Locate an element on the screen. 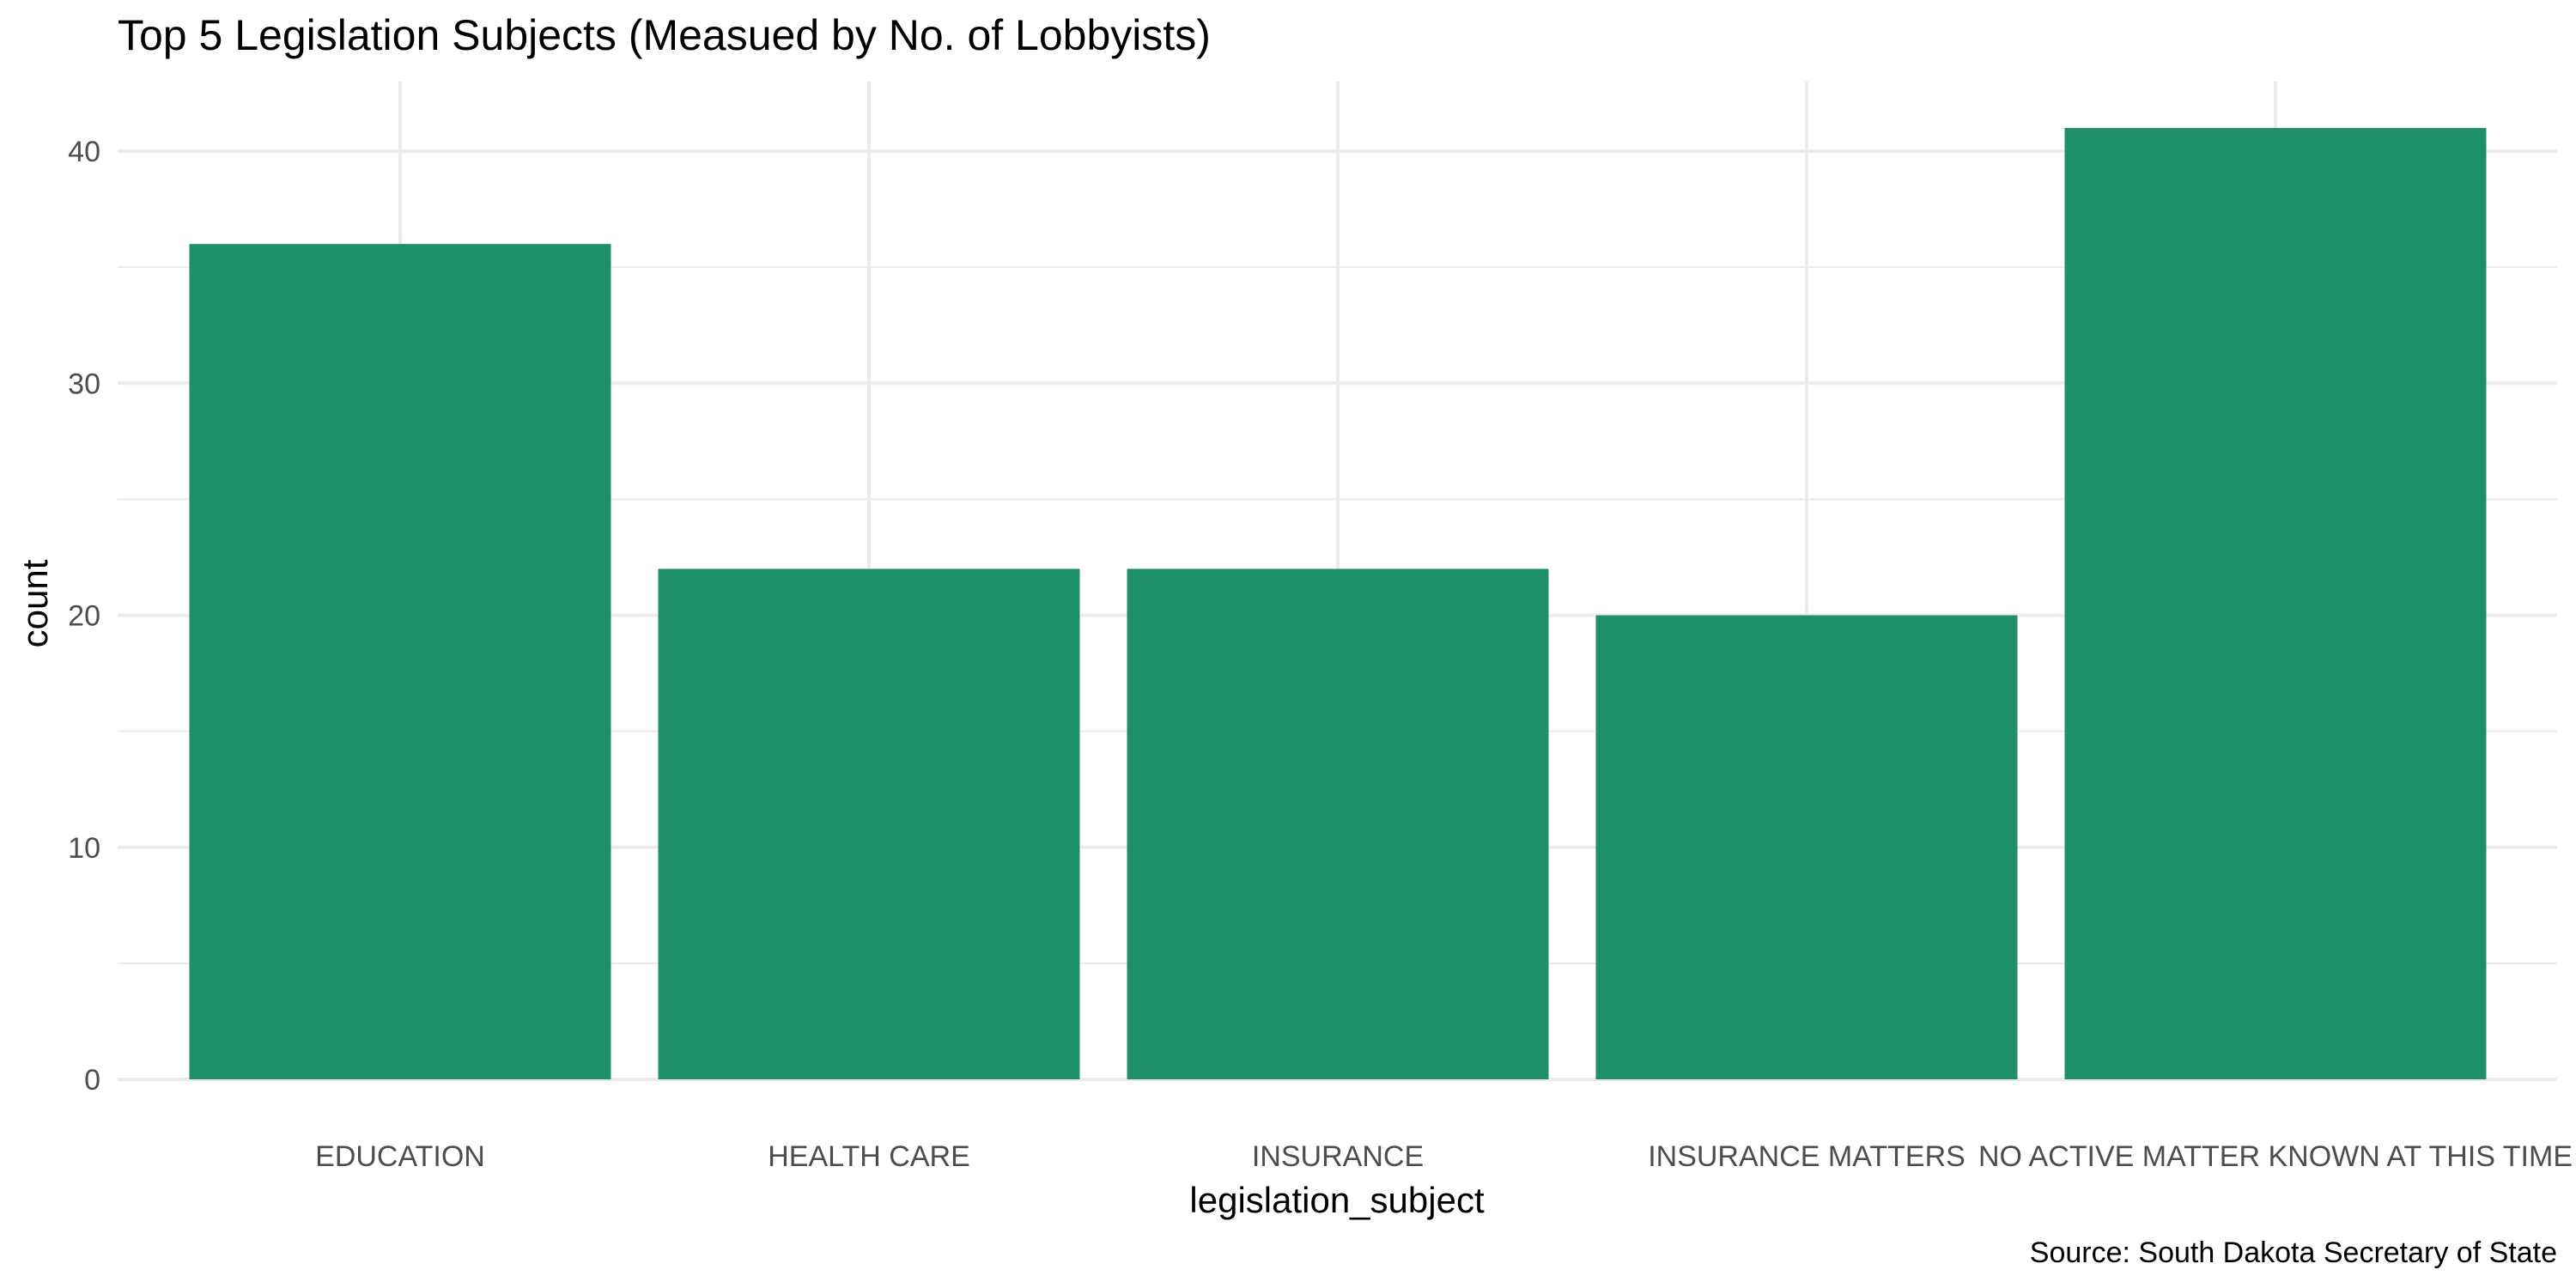  y-axis-tick-labels: 0 10 20 30 40 is located at coordinates (84, 616).